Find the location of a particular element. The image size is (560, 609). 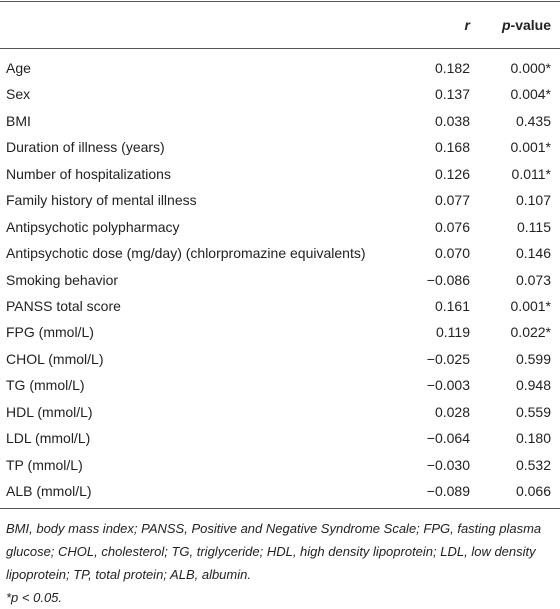

r-value: −0.064 is located at coordinates (448, 438).